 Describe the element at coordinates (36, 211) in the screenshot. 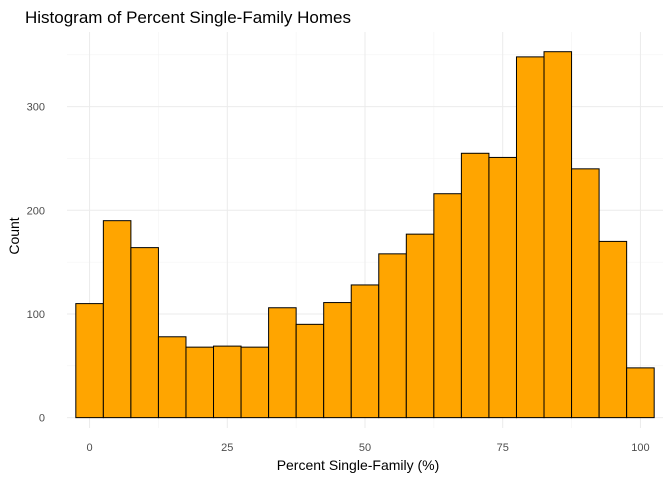

I see `y-tick-label: 200` at that location.